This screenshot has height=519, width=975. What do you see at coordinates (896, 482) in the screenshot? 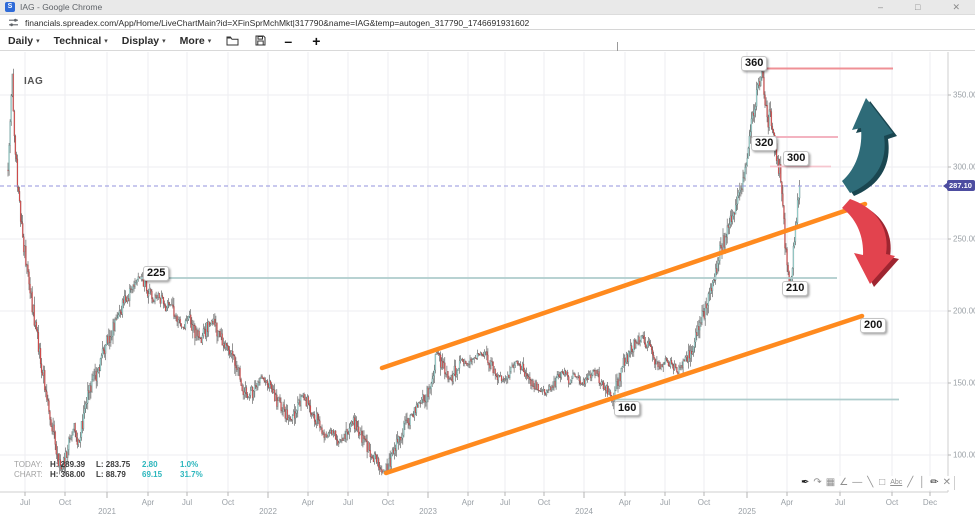
I see `text-tool-icon: Abc` at bounding box center [896, 482].